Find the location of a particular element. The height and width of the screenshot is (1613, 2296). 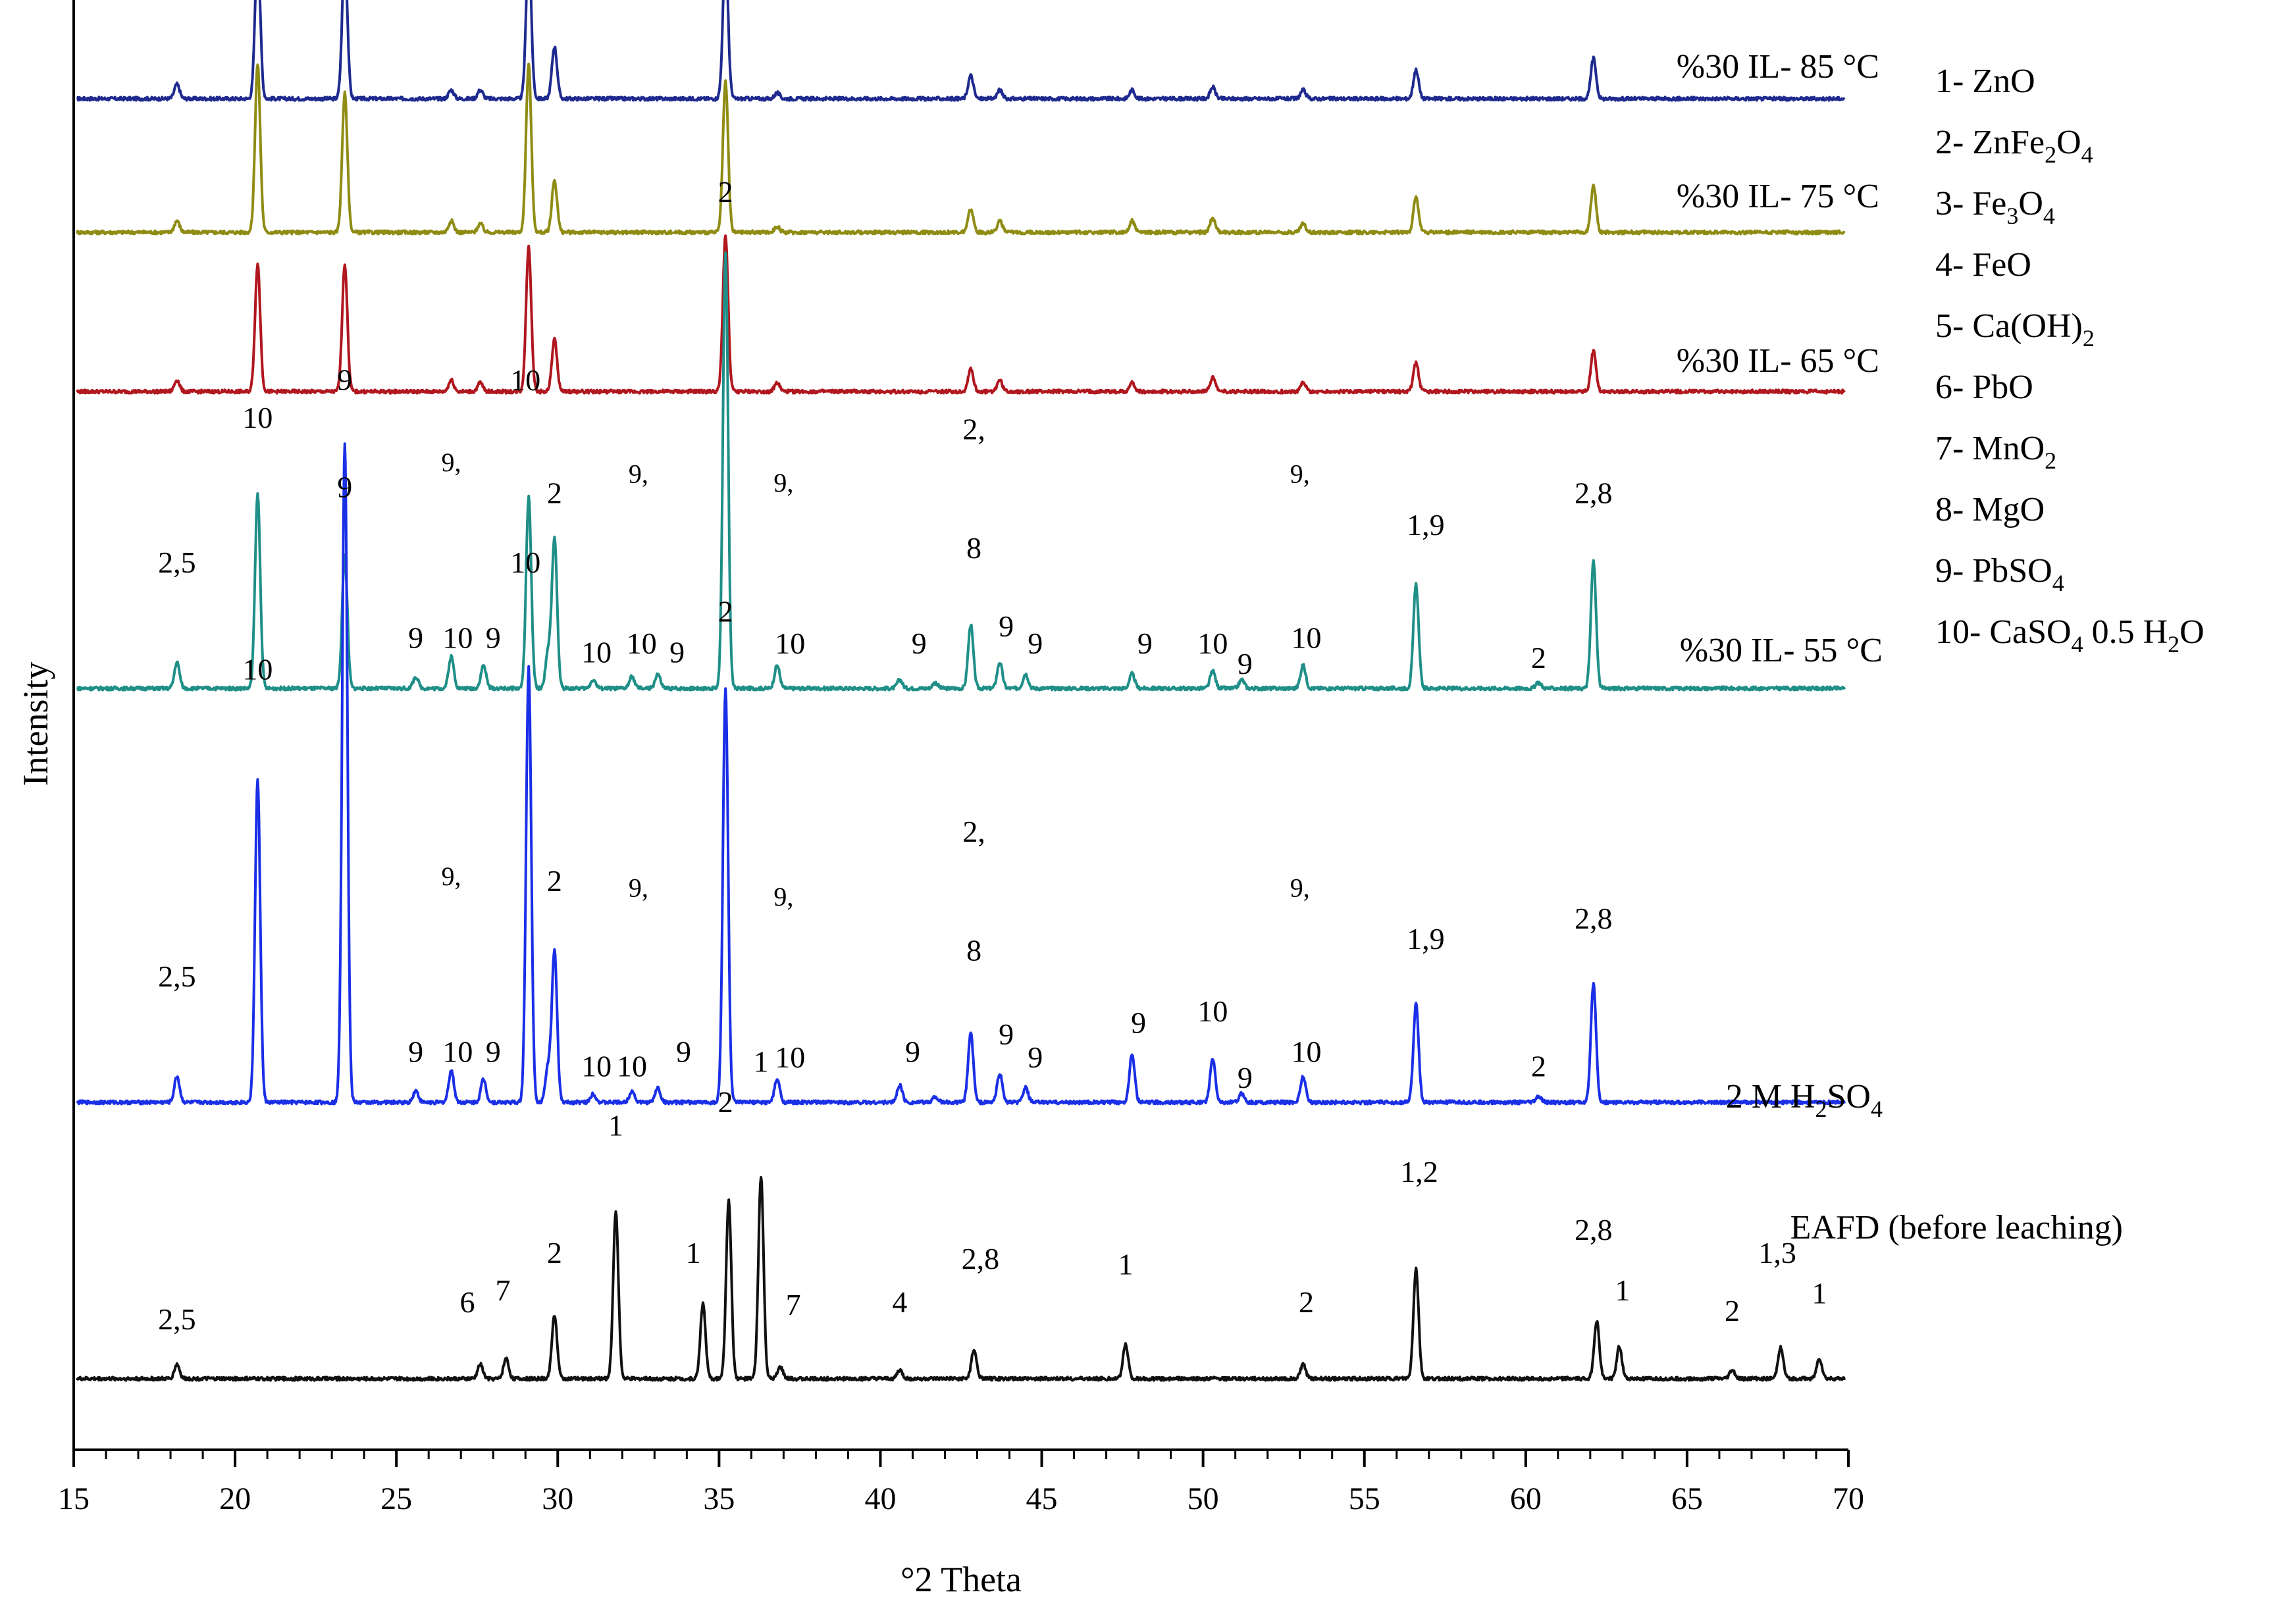

x-tick-label: 25 is located at coordinates (396, 1498).